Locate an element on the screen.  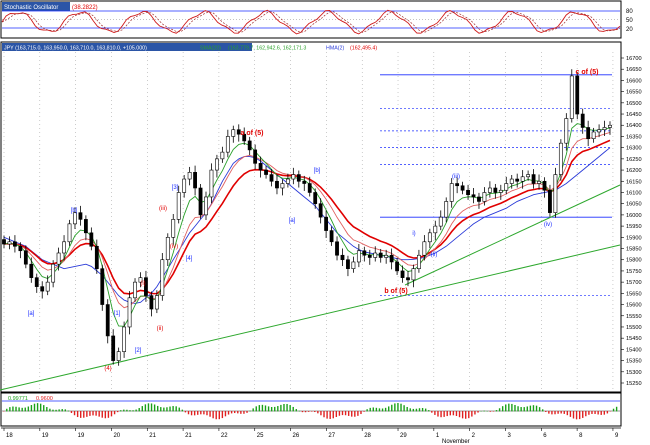
wave-label: [a] is located at coordinates (31, 314).